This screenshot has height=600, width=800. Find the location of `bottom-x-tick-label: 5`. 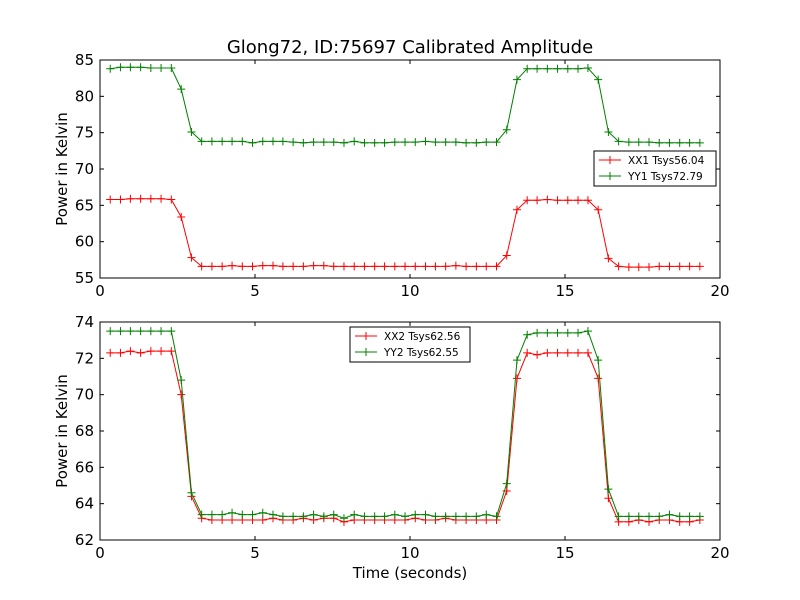

bottom-x-tick-label: 5 is located at coordinates (255, 553).